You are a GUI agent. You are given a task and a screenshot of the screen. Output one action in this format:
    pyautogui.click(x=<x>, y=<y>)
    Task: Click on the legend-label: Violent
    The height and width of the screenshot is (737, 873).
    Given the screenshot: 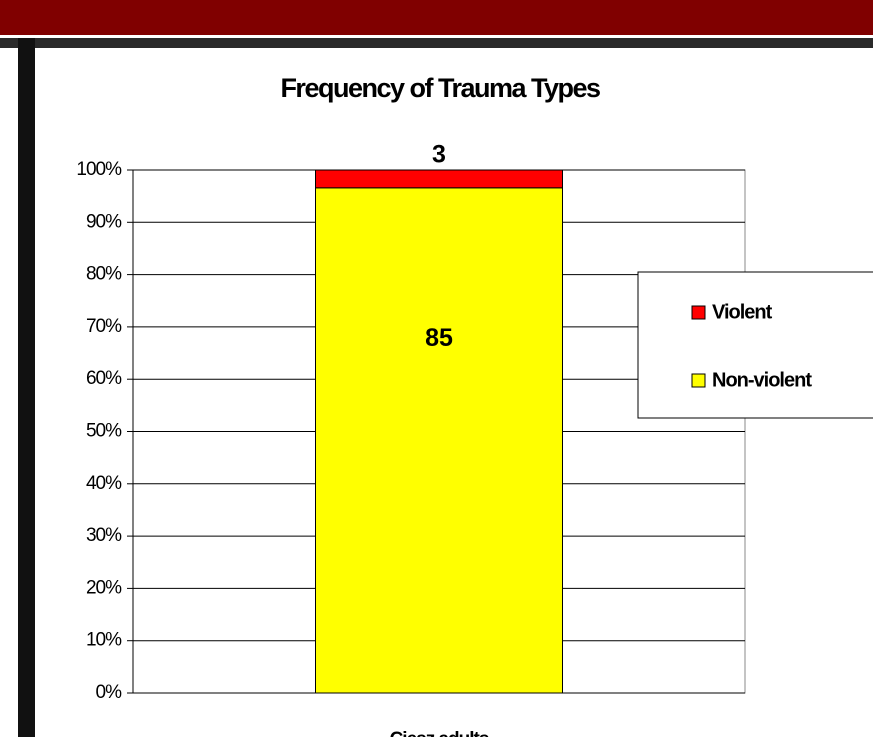 What is the action you would take?
    pyautogui.click(x=742, y=312)
    